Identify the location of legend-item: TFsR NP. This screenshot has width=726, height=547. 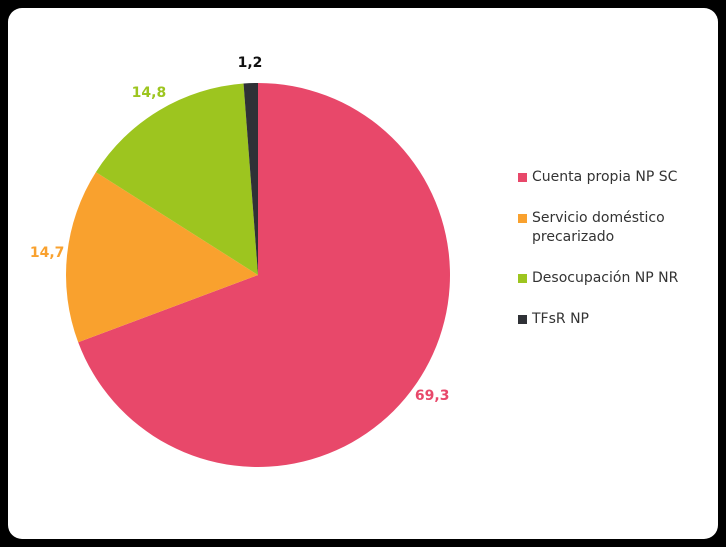
(618, 319).